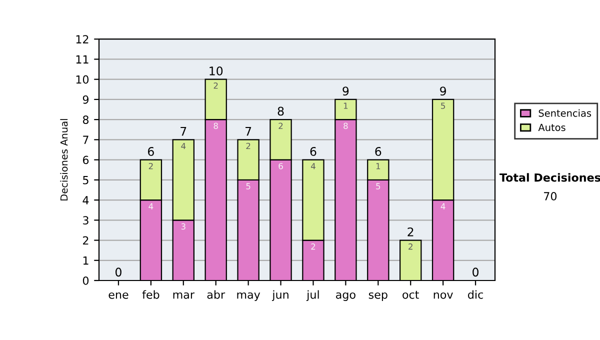 This screenshot has width=600, height=340. I want to click on legend-label: Autos, so click(552, 128).